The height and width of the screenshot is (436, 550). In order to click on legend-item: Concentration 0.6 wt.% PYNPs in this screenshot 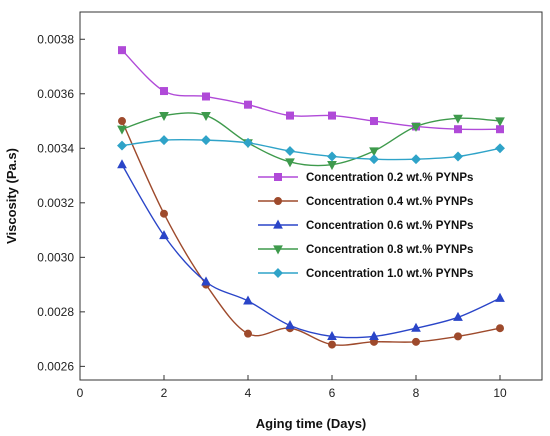, I will do `click(365, 225)`.